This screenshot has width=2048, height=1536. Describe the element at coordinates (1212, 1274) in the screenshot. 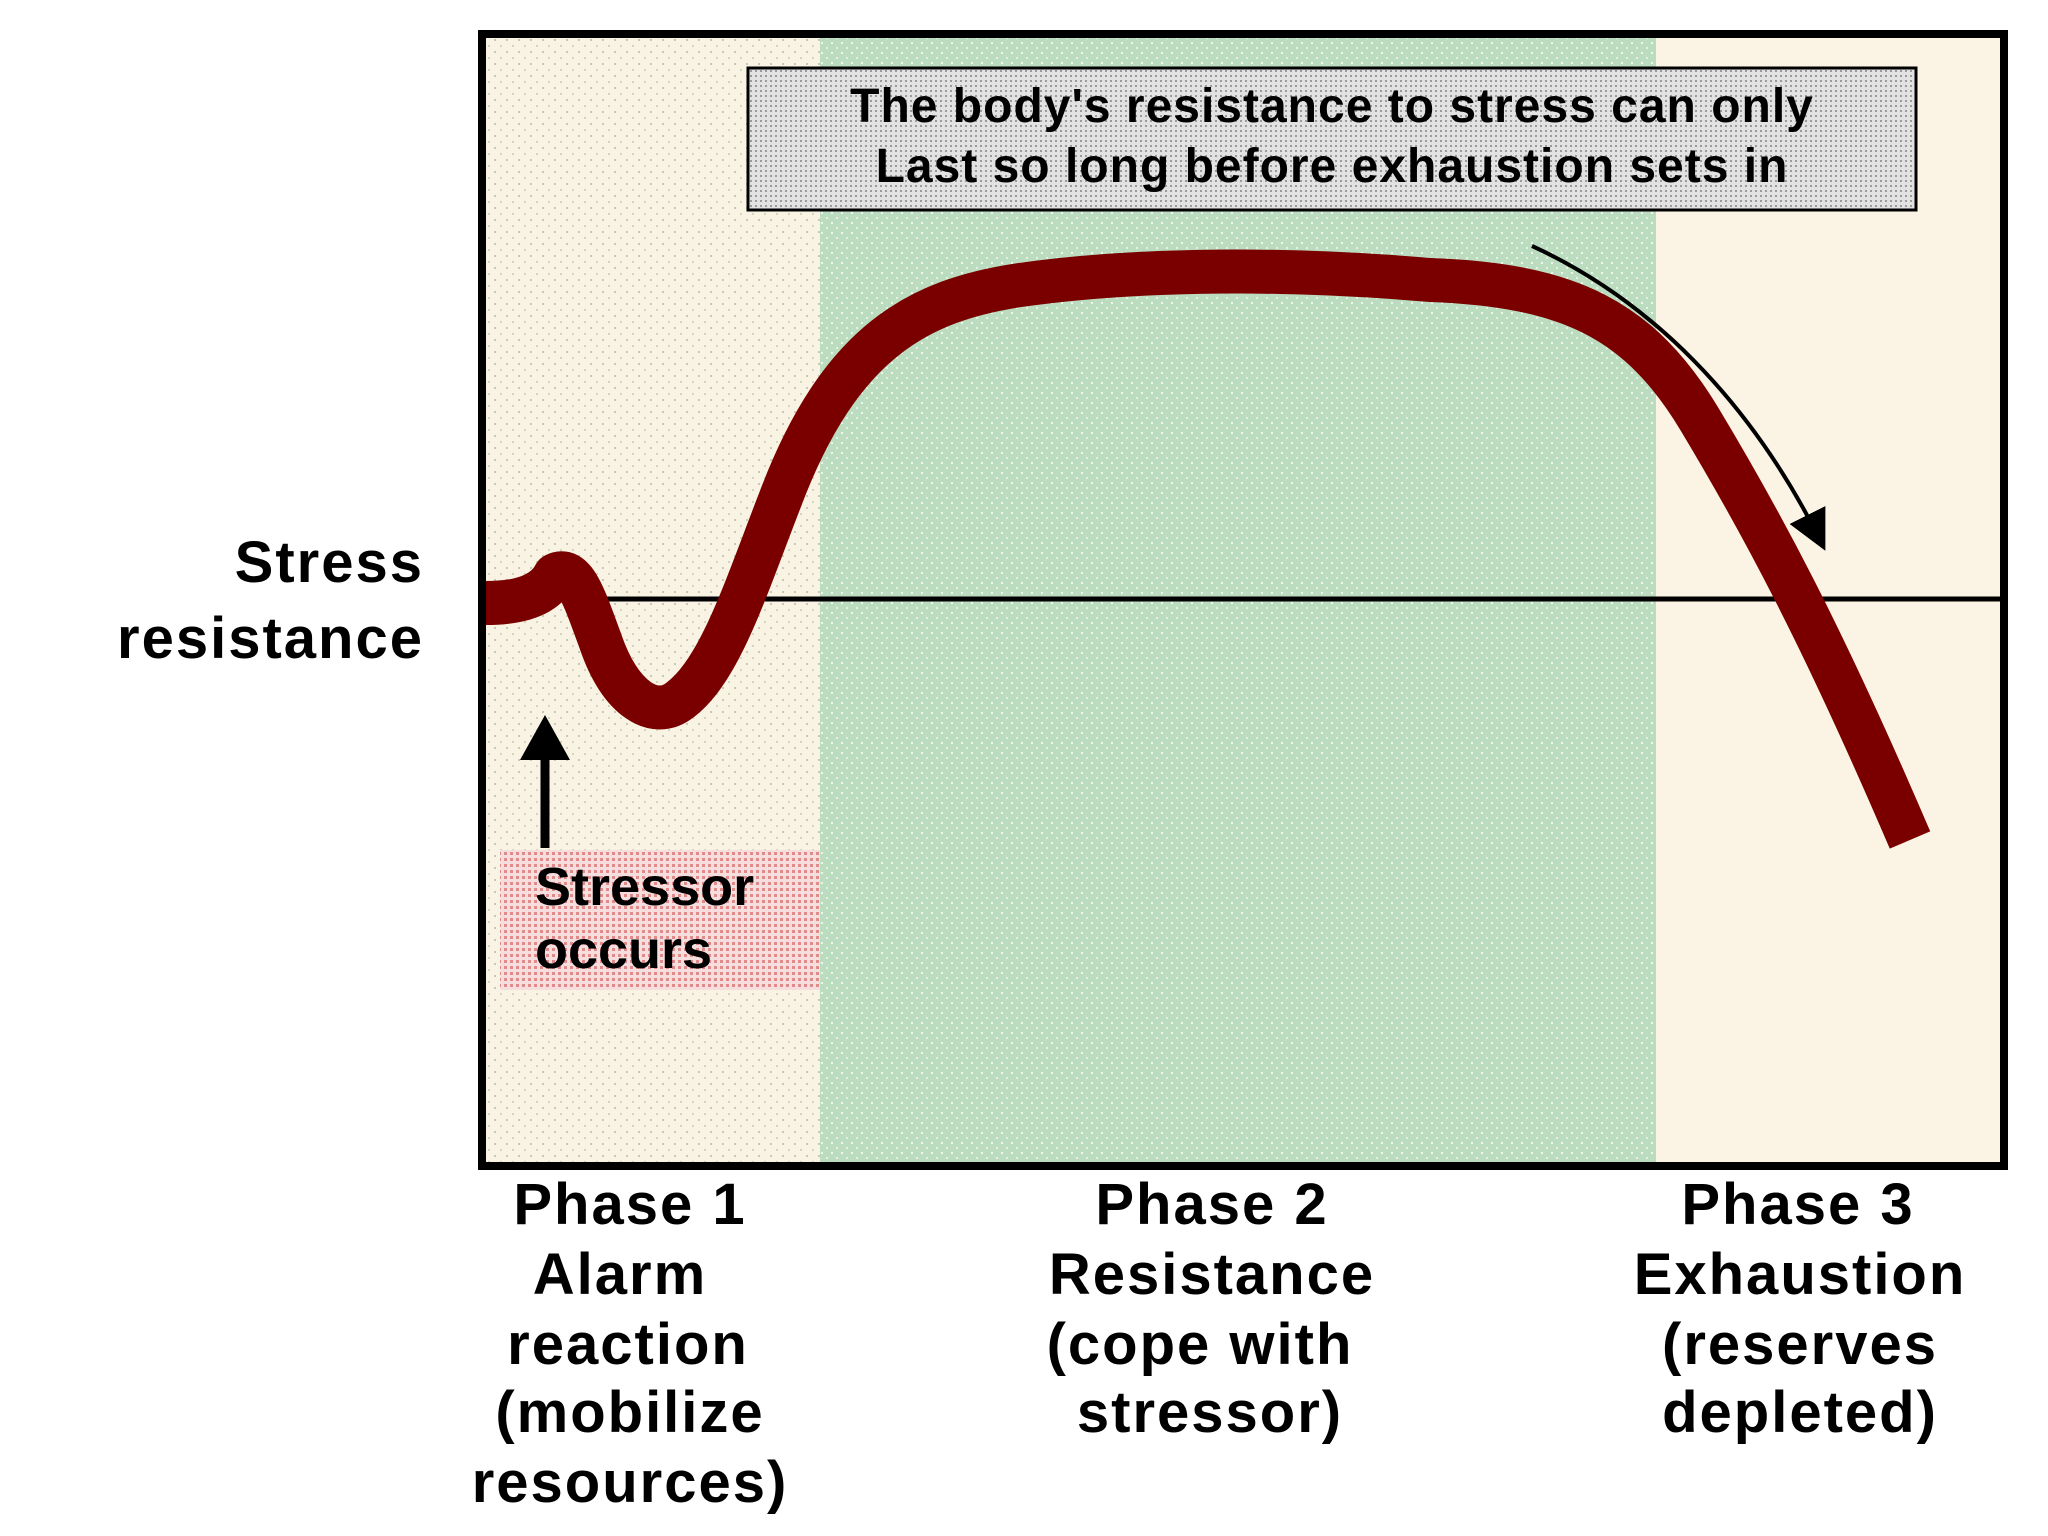

I see `phase-2-line-2: Resistance` at that location.